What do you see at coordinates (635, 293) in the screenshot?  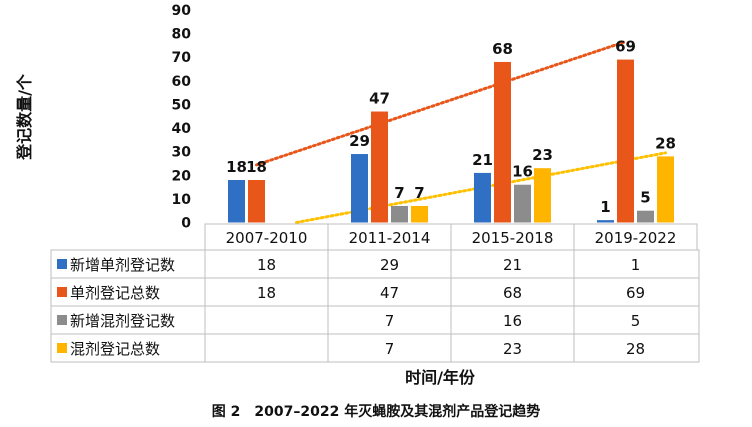 I see `table-cell: 69` at bounding box center [635, 293].